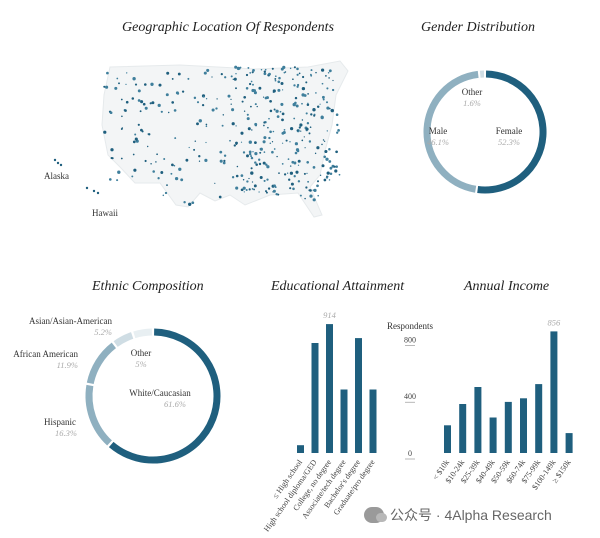  Describe the element at coordinates (228, 27) in the screenshot. I see `geo-chart-title: Geographic Location Of Respondents` at that location.